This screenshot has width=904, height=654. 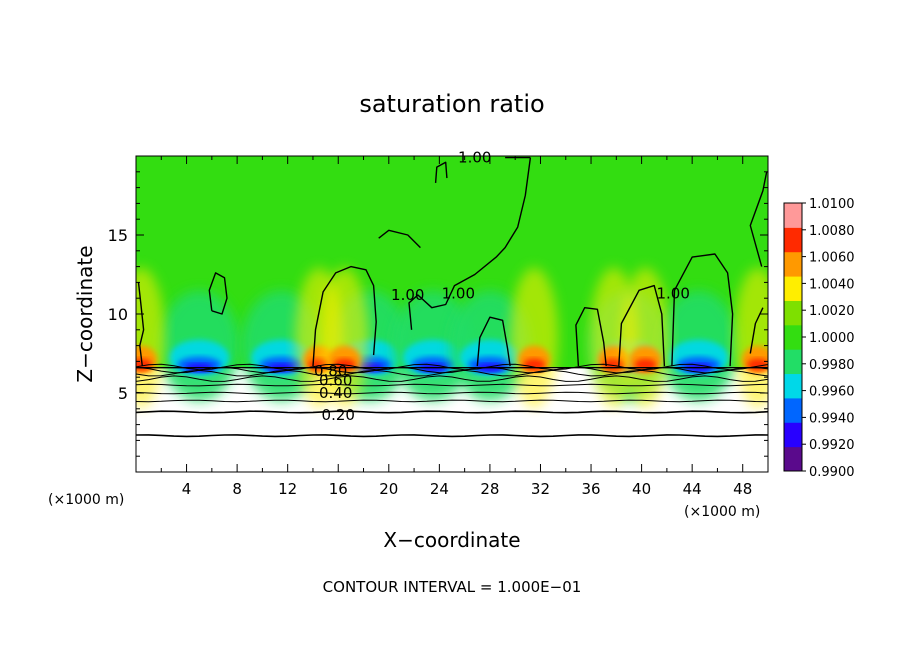 I want to click on y-tick-label: 10, so click(x=118, y=314).